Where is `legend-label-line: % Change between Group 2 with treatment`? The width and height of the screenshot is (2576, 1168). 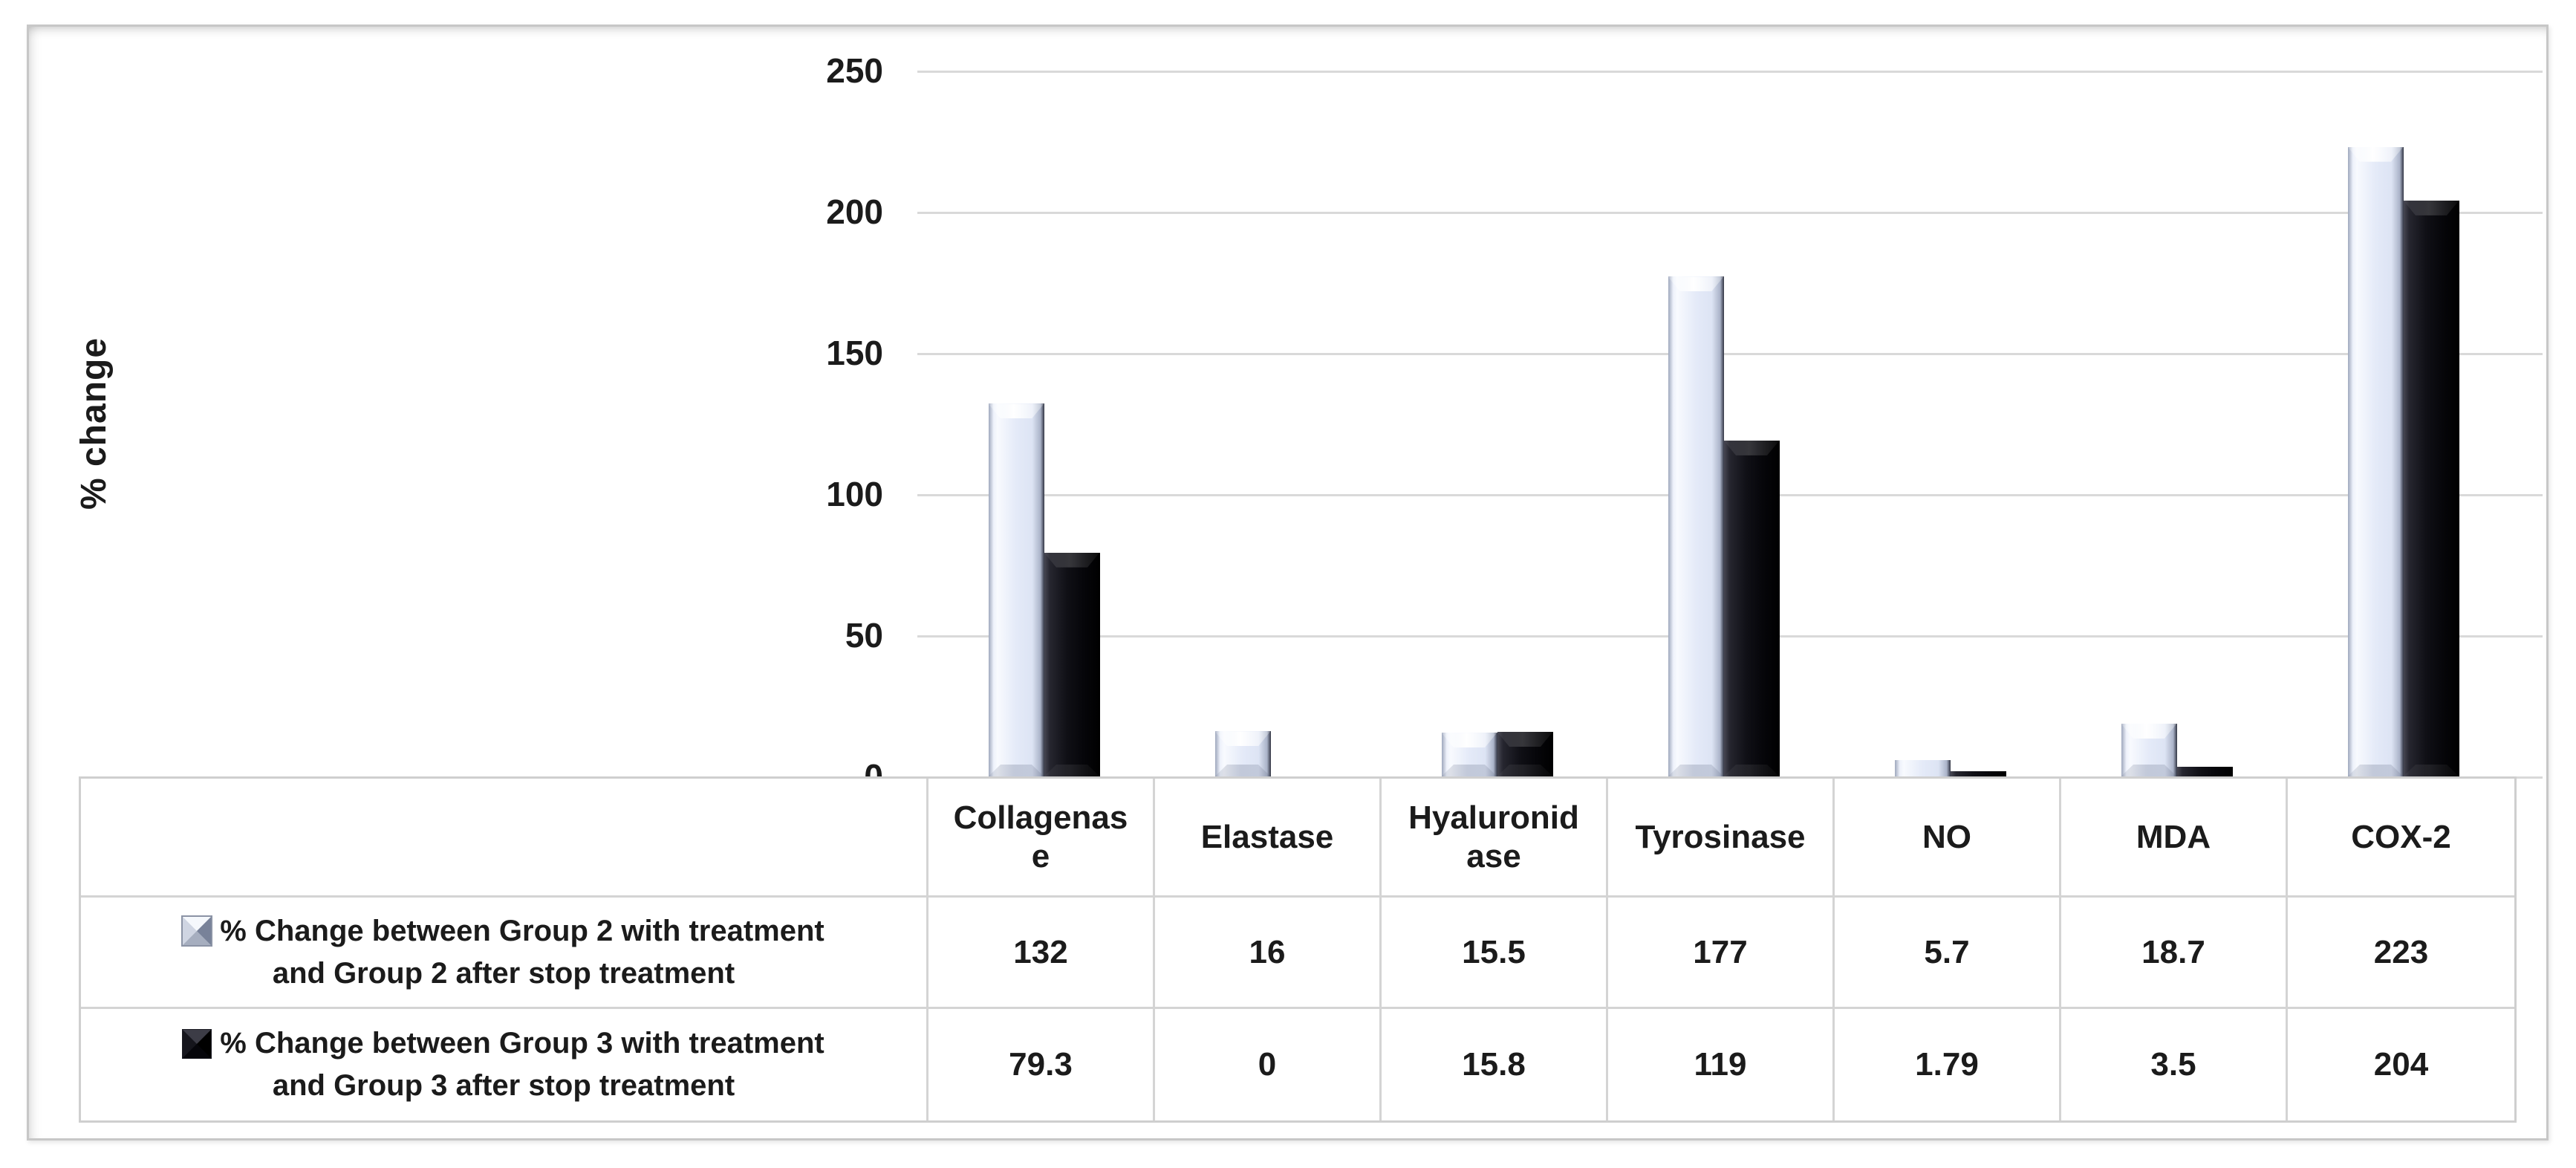
legend-label-line: % Change between Group 2 with treatment is located at coordinates (503, 931).